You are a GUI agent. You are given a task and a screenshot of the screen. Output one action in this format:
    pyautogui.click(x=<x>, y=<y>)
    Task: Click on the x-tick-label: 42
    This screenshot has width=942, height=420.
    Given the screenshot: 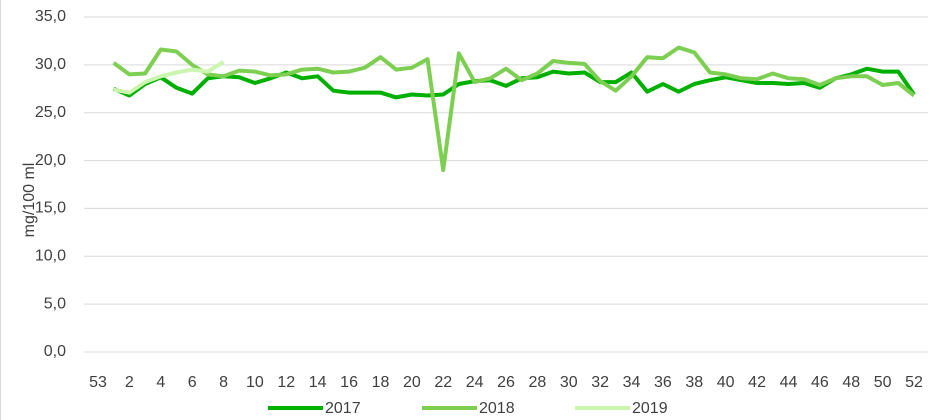 What is the action you would take?
    pyautogui.click(x=757, y=382)
    